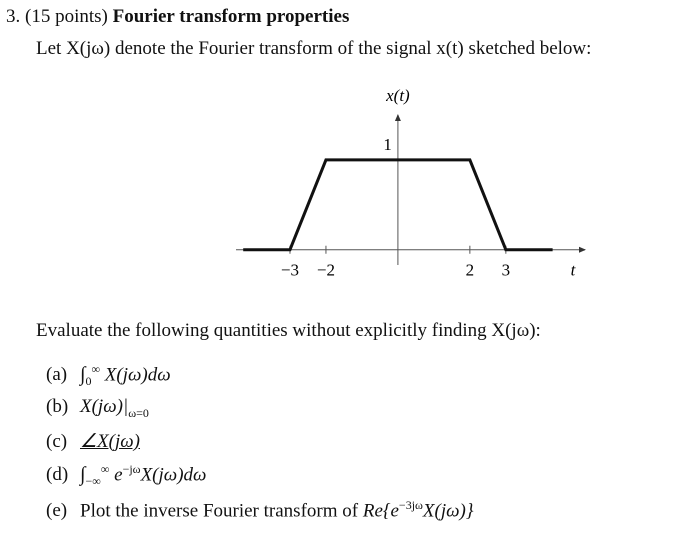  I want to click on y-axis-label: x(t), so click(397, 95).